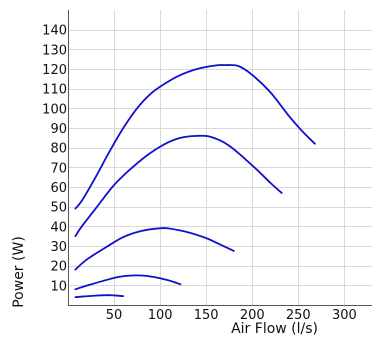  I want to click on y-tick-label: 20, so click(58, 267).